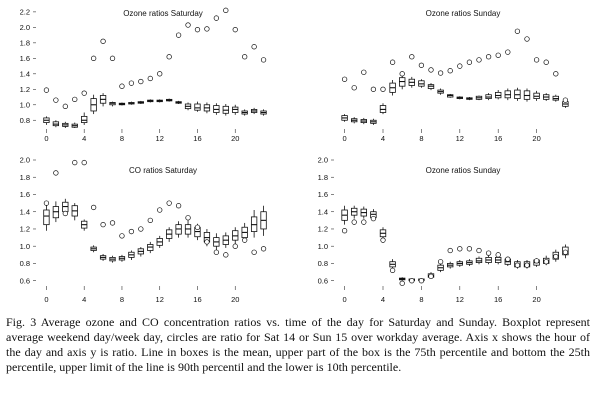  Describe the element at coordinates (163, 13) in the screenshot. I see `chart-title: Ozone ratios Saturday` at that location.